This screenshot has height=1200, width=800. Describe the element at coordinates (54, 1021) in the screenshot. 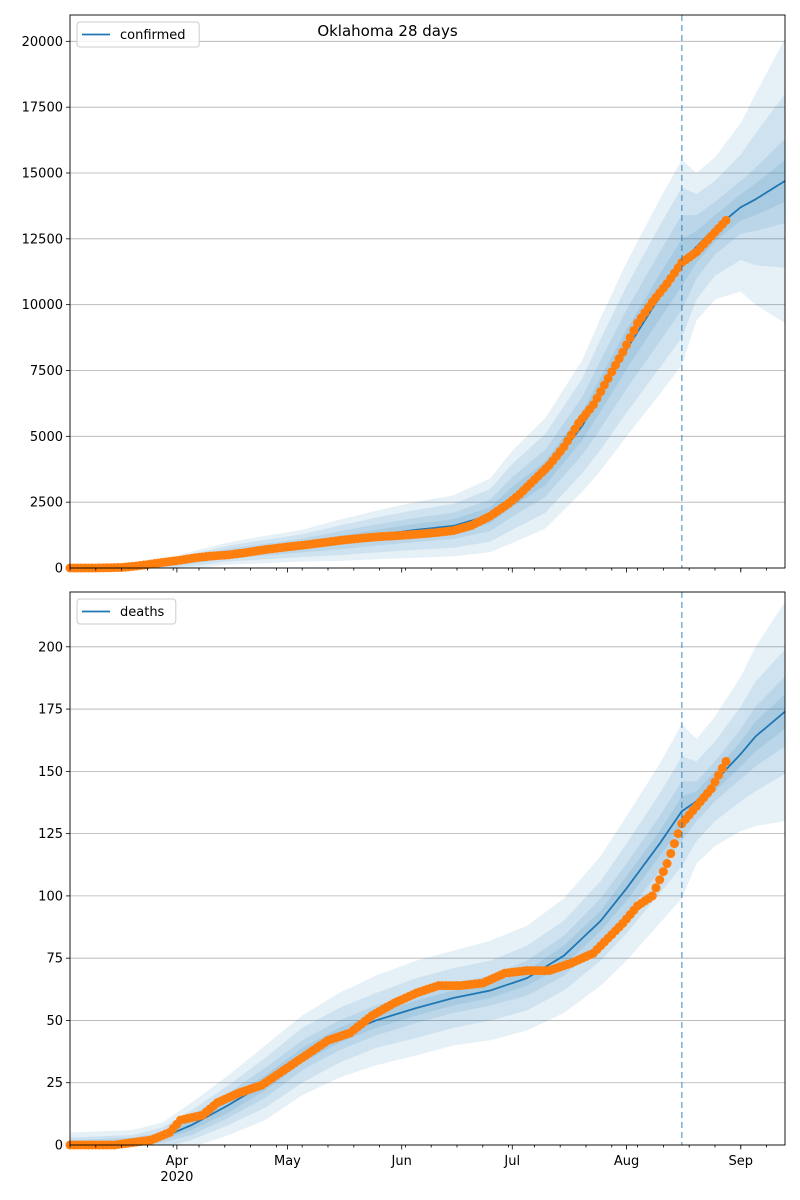

I see `y-tick-label: 50` at that location.